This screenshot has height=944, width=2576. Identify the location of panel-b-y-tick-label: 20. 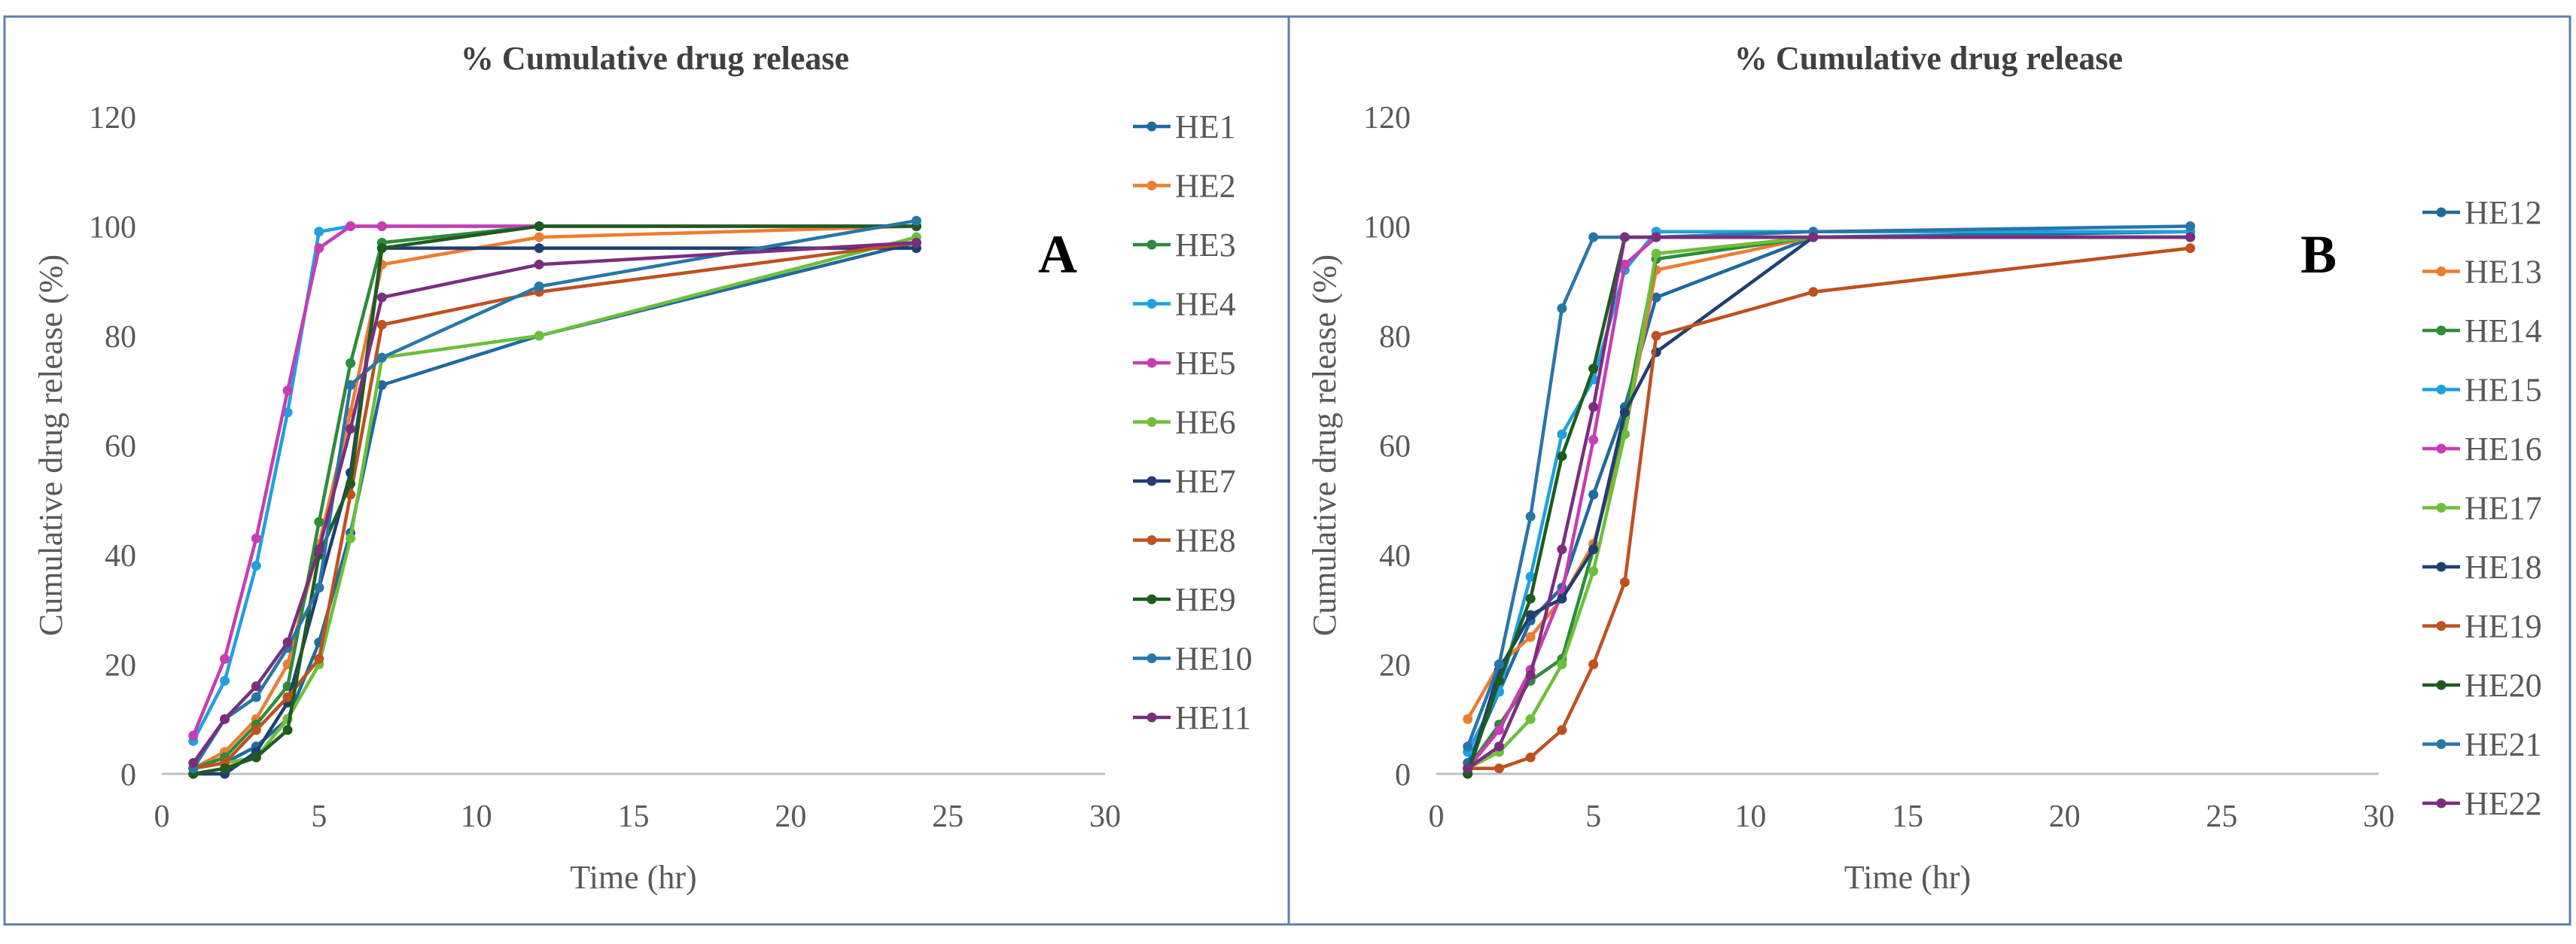
(1395, 666).